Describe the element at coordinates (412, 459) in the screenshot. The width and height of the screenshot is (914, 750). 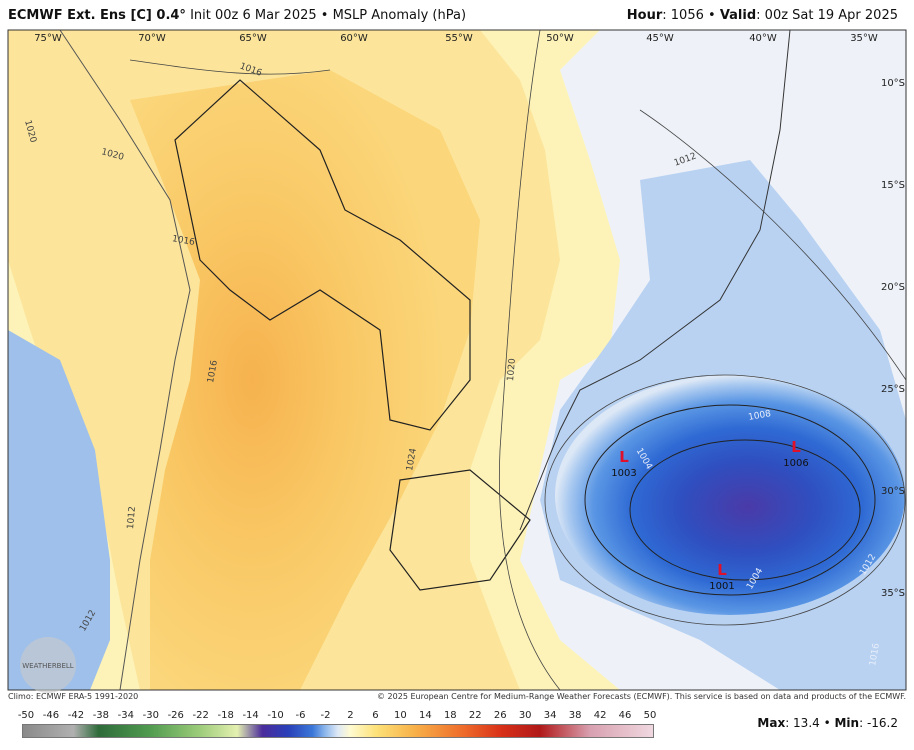
I see `contour-label: 1024` at that location.